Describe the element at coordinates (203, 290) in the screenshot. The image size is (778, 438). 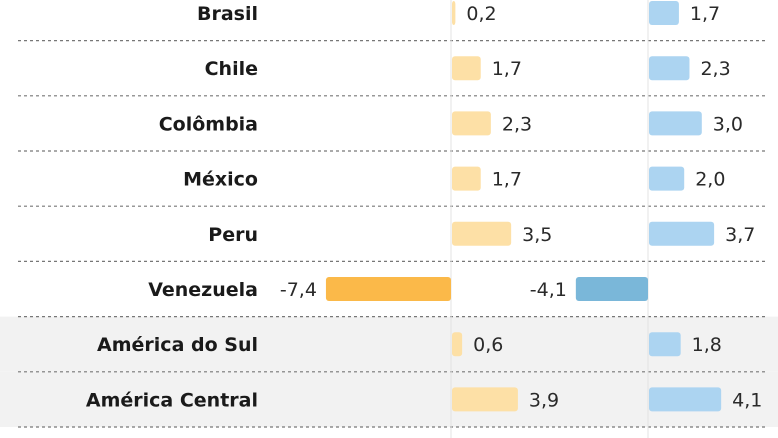
I see `category-label: Venezuela` at that location.